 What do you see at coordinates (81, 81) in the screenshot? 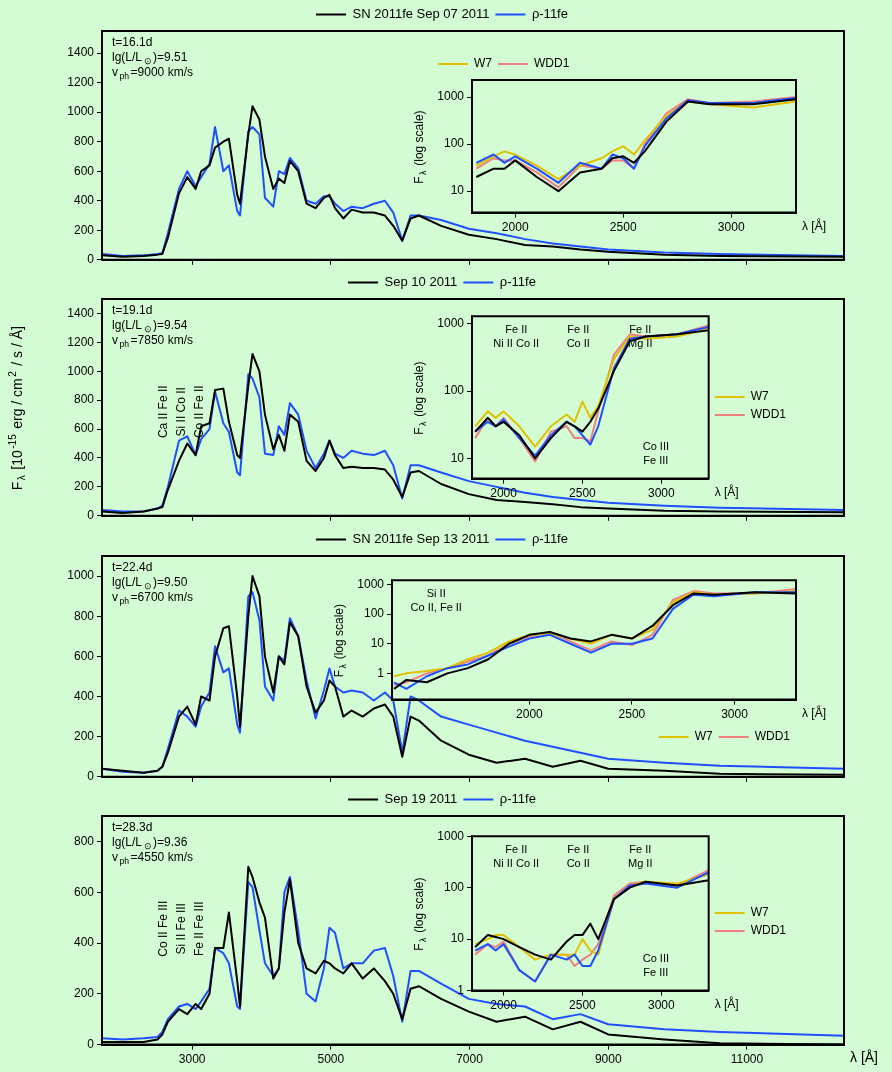
I see `y-tick-label: 1200` at bounding box center [81, 81].